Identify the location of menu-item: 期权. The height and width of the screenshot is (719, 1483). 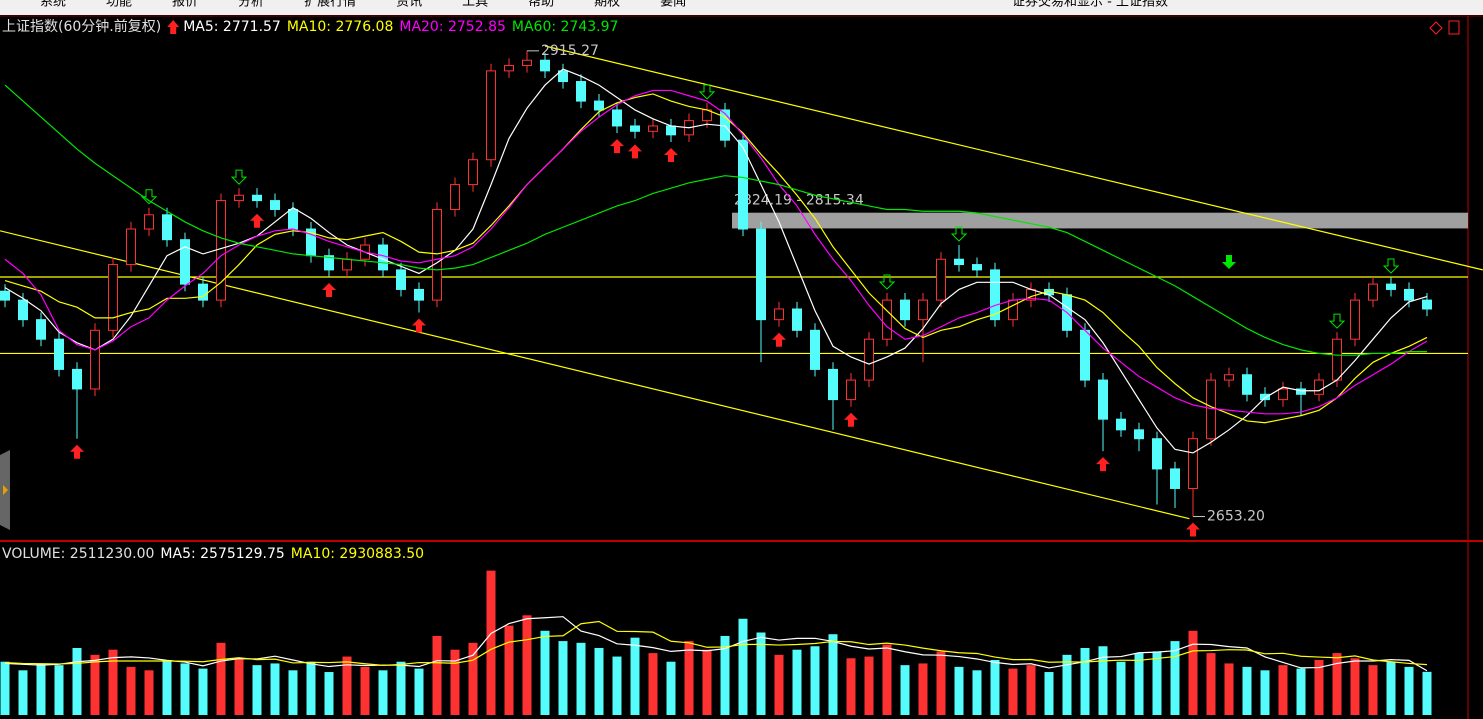
(607, 5).